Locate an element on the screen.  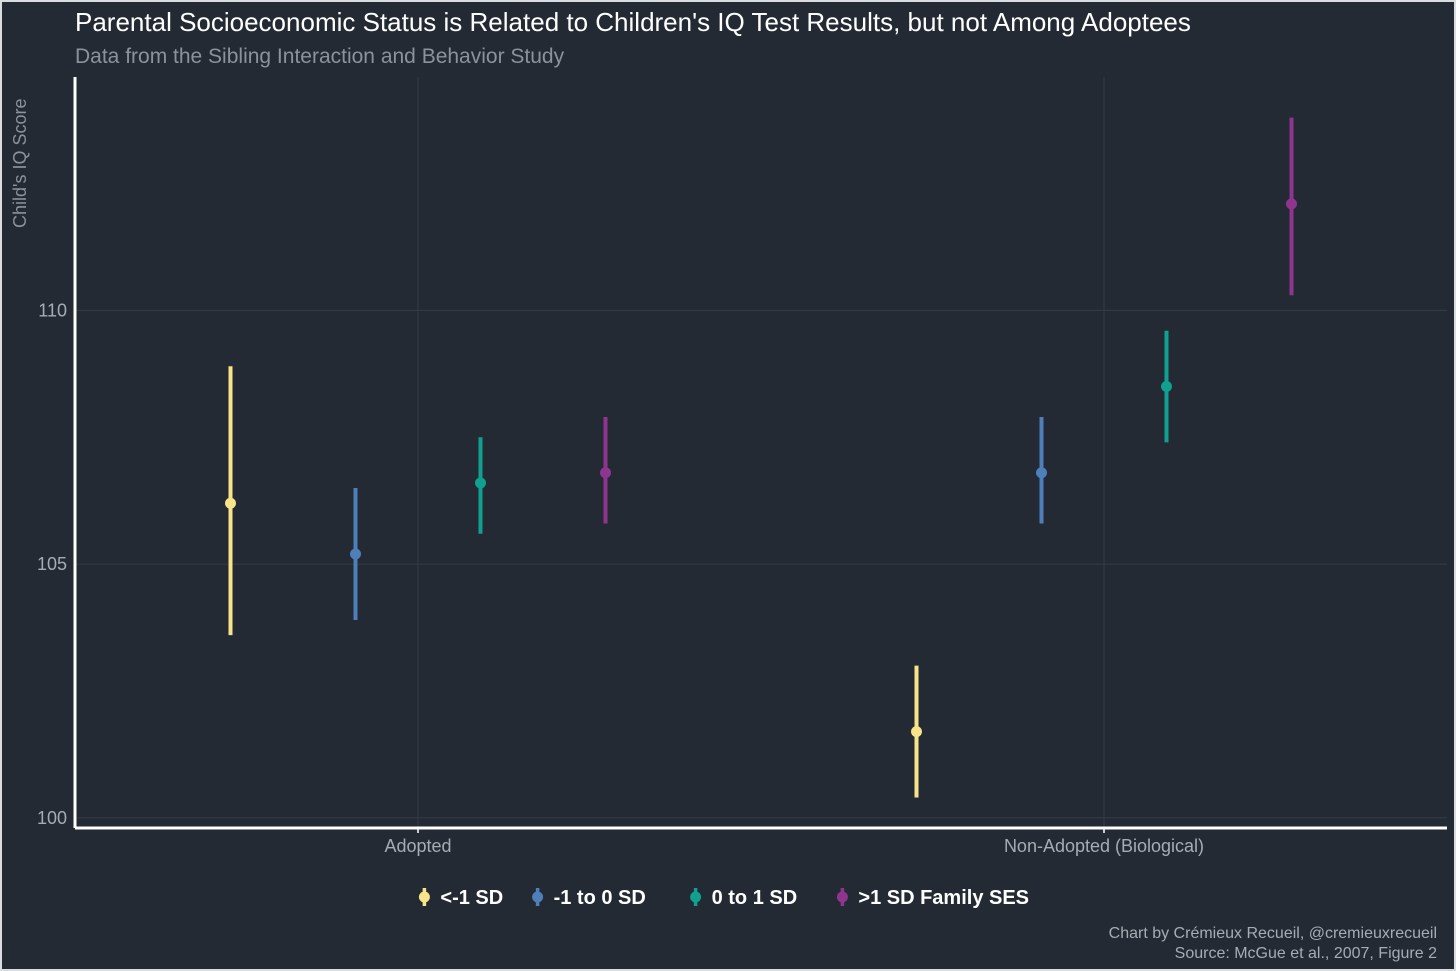
y-tick-label: 110 is located at coordinates (52, 310).